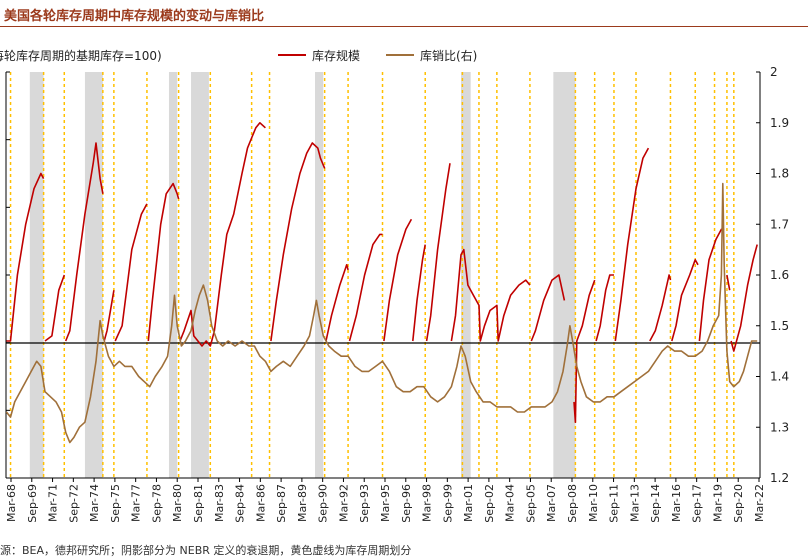  Describe the element at coordinates (134, 16) in the screenshot. I see `chart-title: 美国各轮库存周期中库存规模的变动与库销比` at that location.